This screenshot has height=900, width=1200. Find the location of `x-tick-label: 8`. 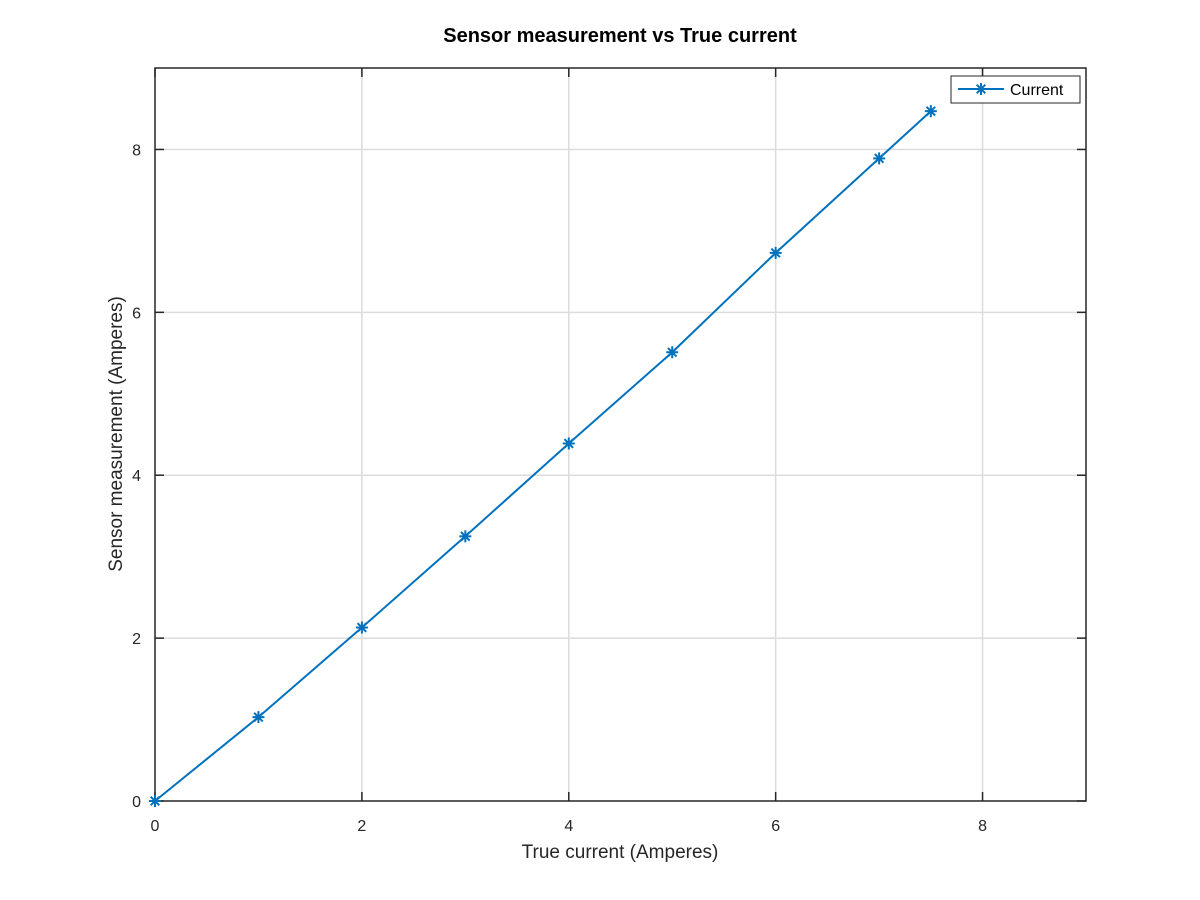

x-tick-label: 8 is located at coordinates (982, 826).